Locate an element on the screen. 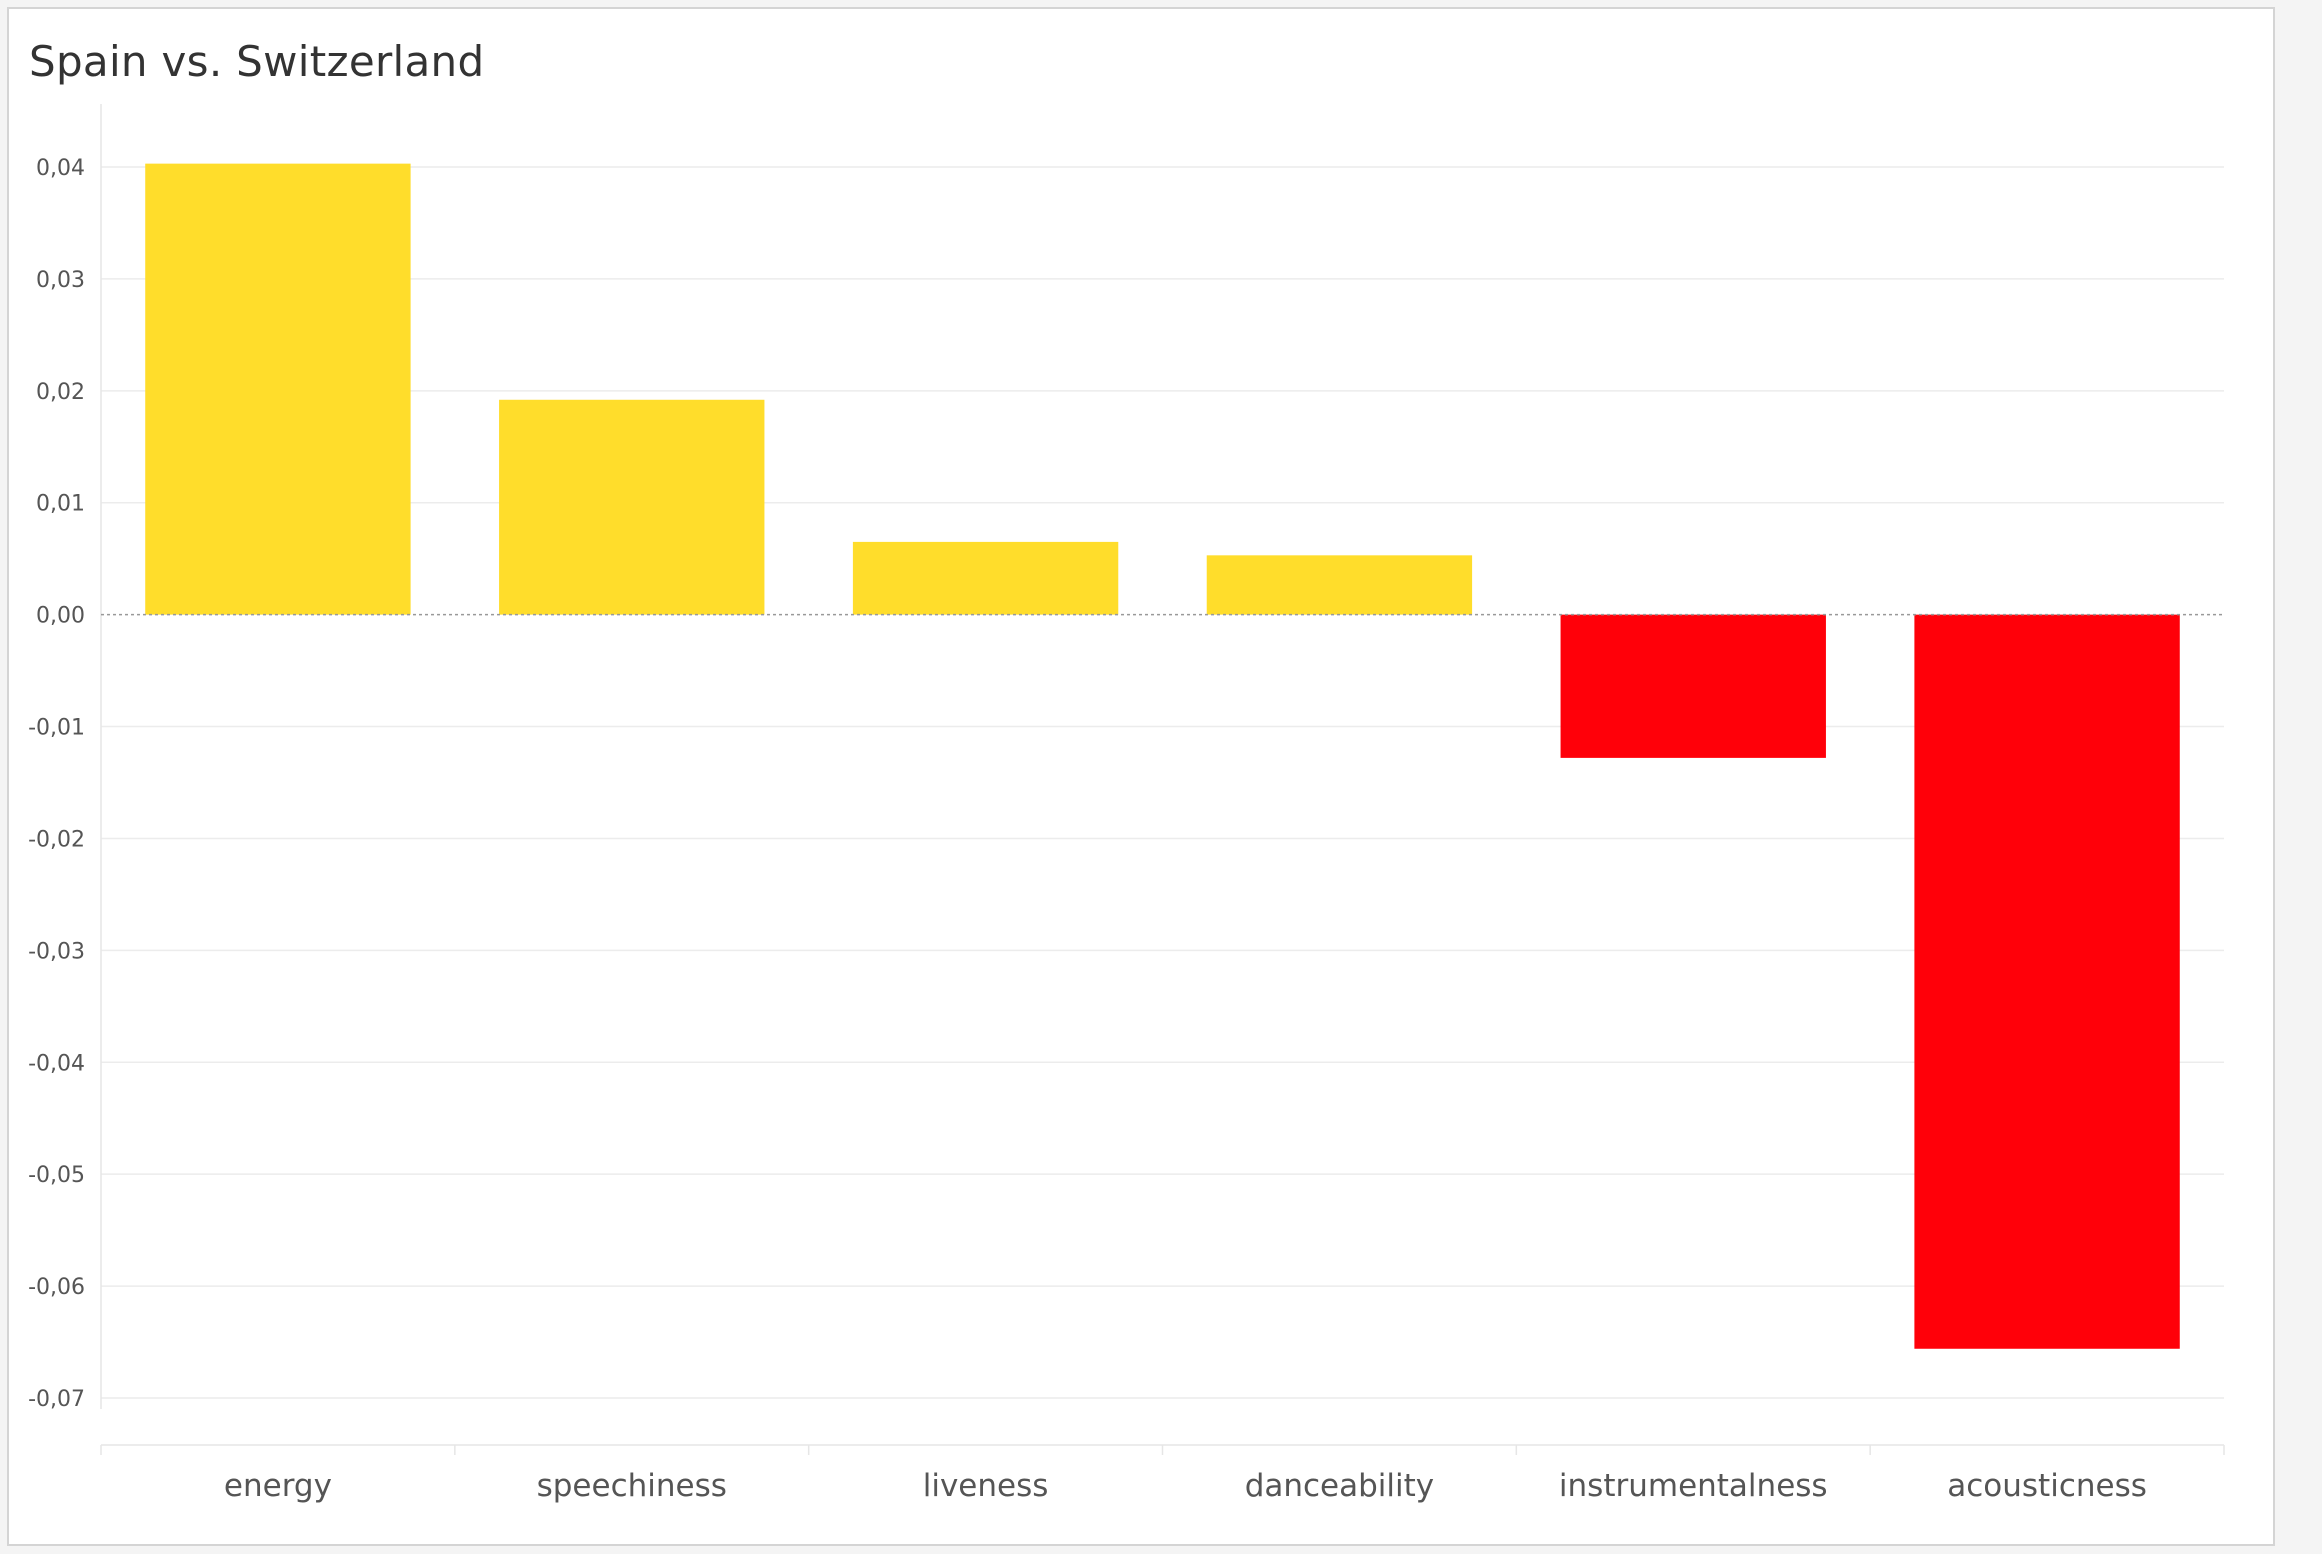 This screenshot has width=2322, height=1554. y-tick-label: -0,06 is located at coordinates (56, 1287).